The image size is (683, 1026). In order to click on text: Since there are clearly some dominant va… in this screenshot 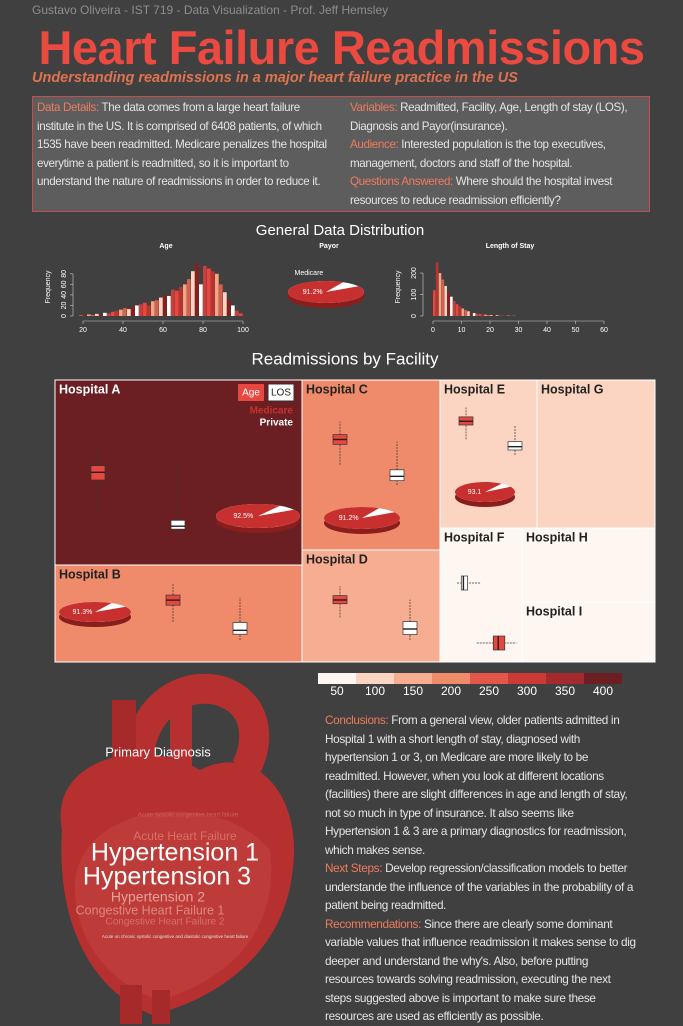, I will do `click(480, 970)`.